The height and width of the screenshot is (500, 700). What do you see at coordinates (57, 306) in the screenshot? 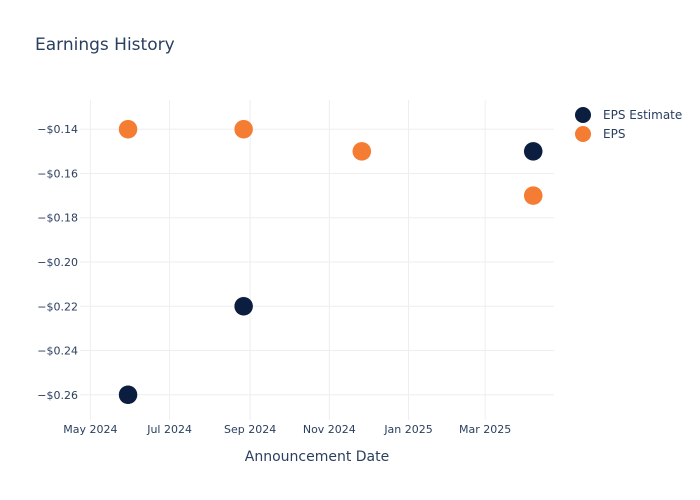
I see `y-tick-label: −$0.22` at bounding box center [57, 306].